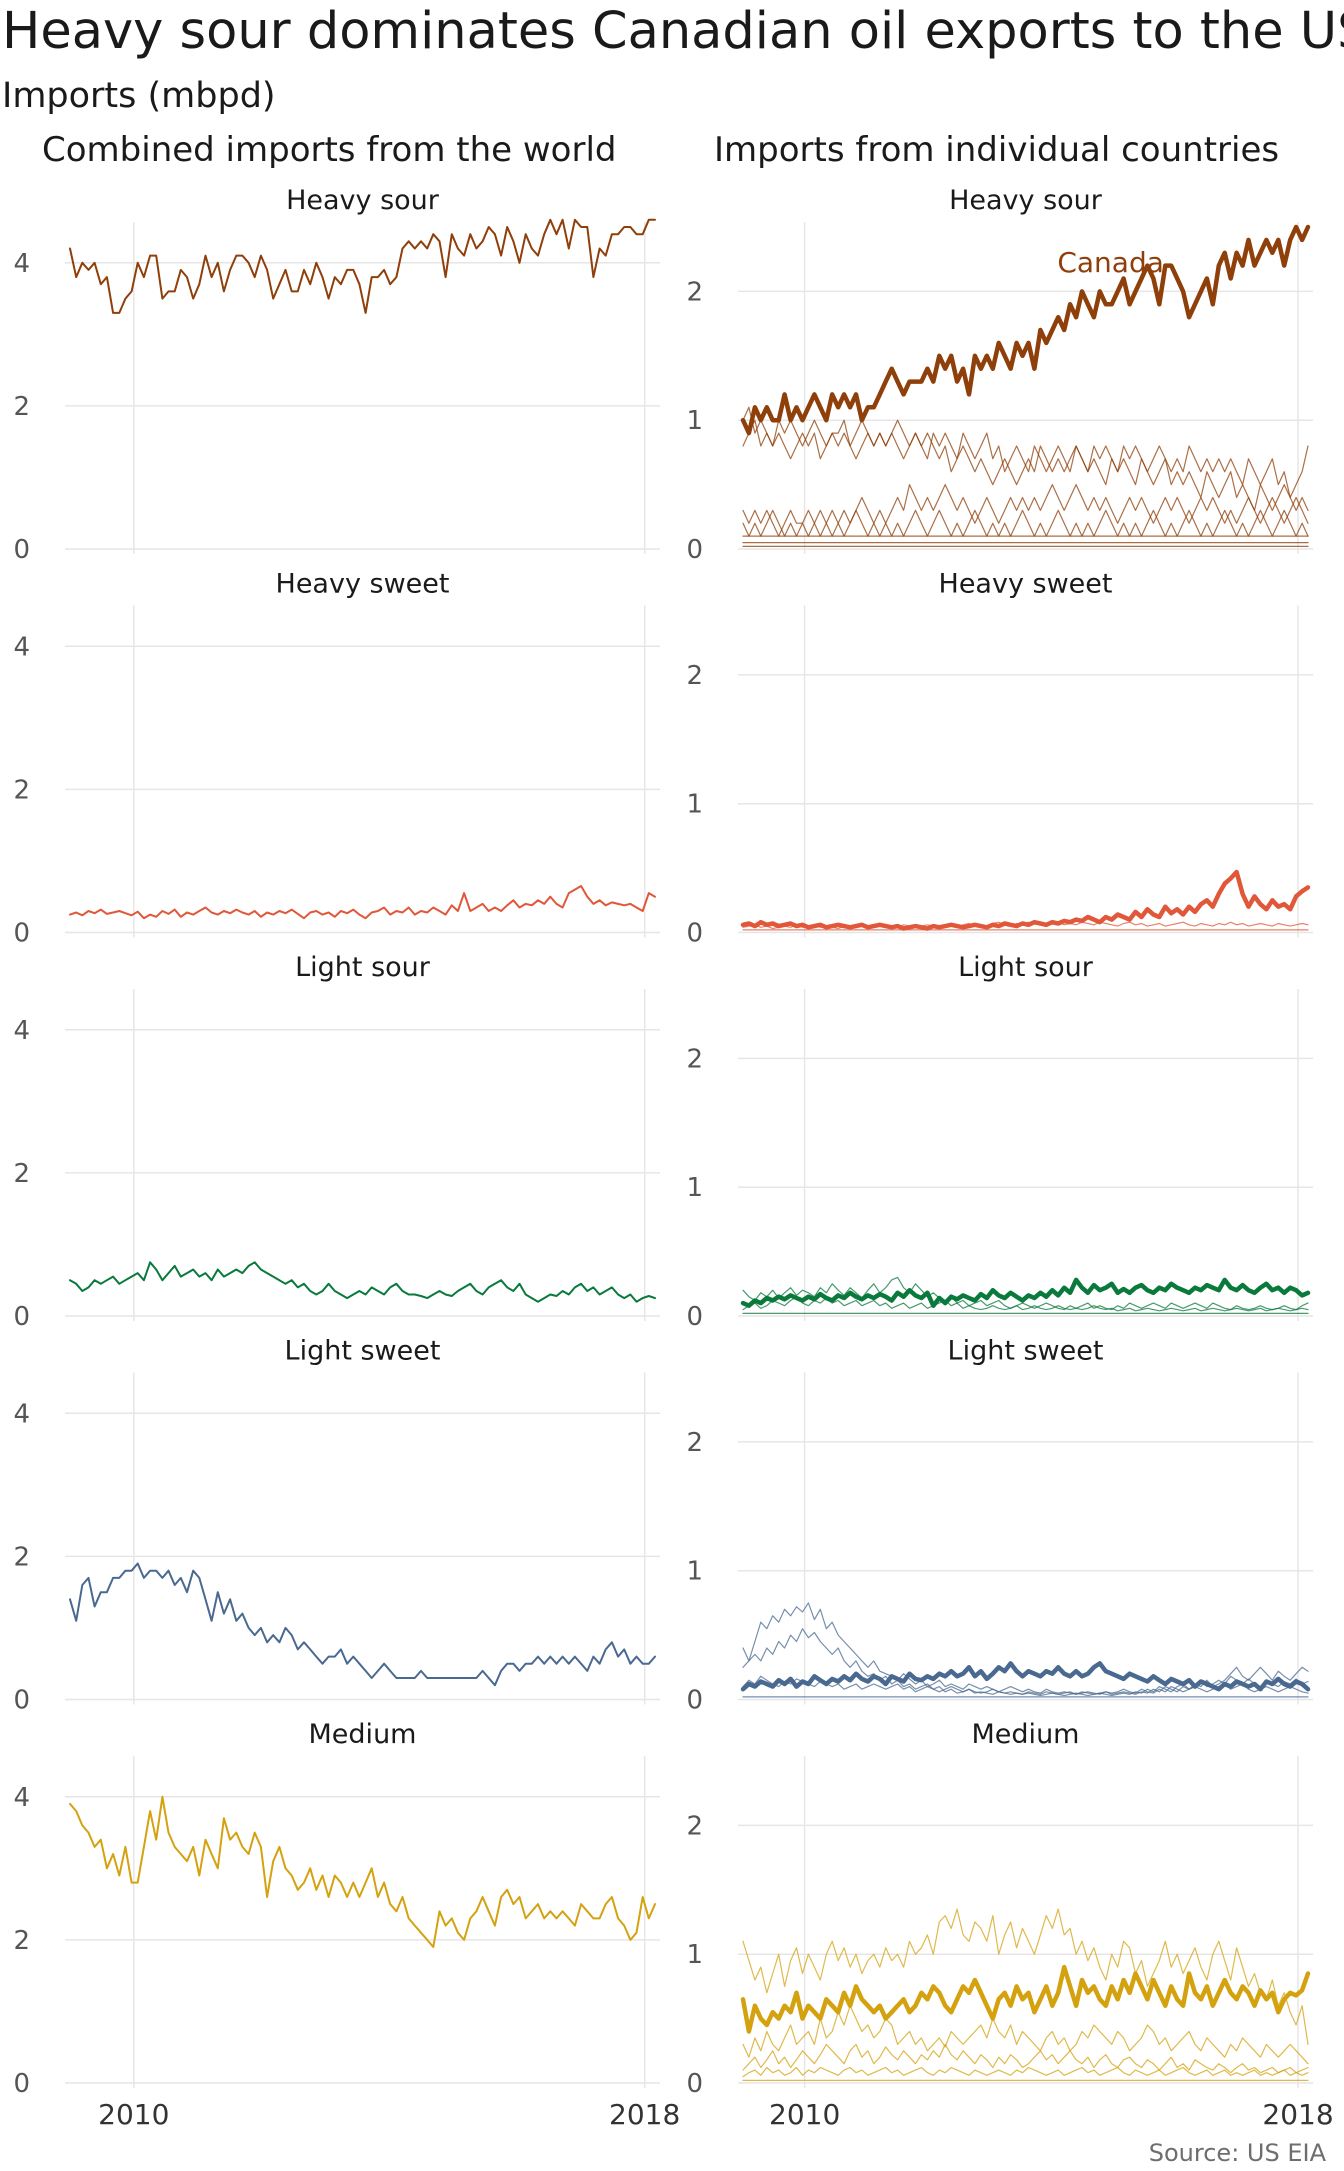 The height and width of the screenshot is (2171, 1344). Describe the element at coordinates (21, 934) in the screenshot. I see `y-tick-label-heavy-sweet-world: 0` at that location.